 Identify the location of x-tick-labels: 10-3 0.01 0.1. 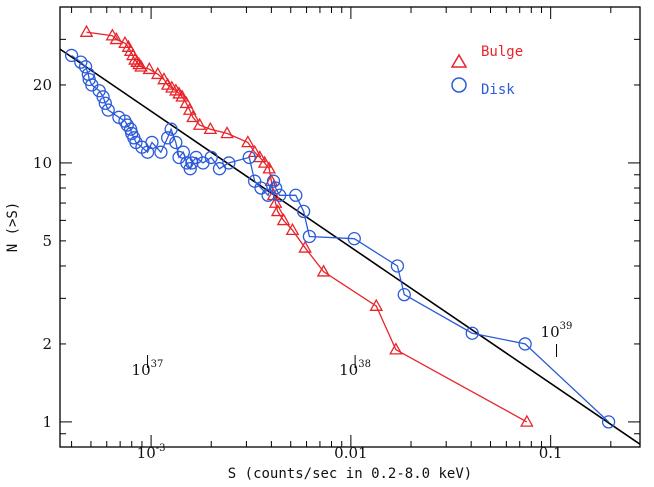
(350, 452).